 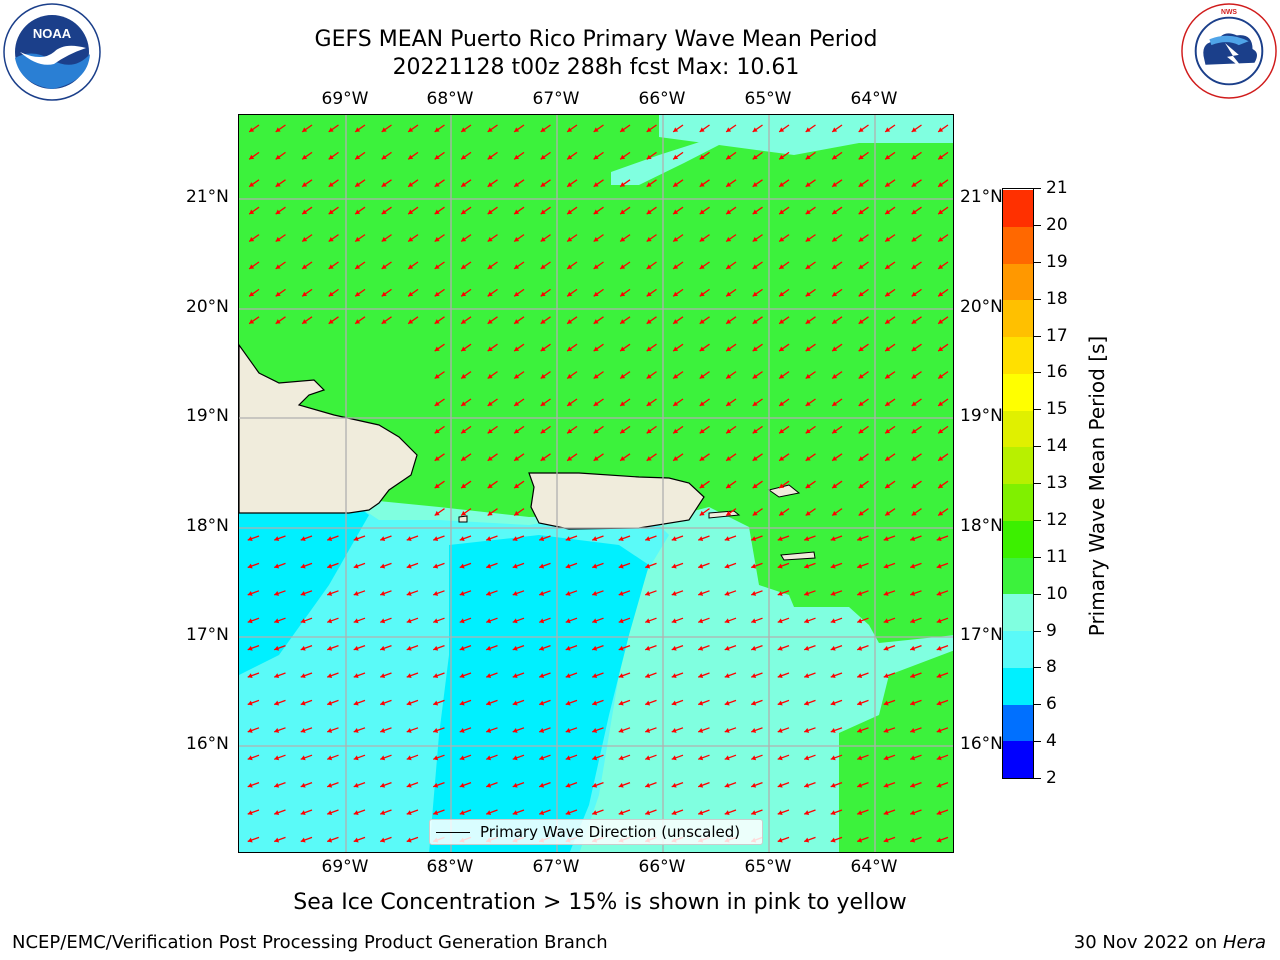 What do you see at coordinates (1097, 486) in the screenshot?
I see `colorbar-title: Primary Wave Mean Period [s]` at bounding box center [1097, 486].